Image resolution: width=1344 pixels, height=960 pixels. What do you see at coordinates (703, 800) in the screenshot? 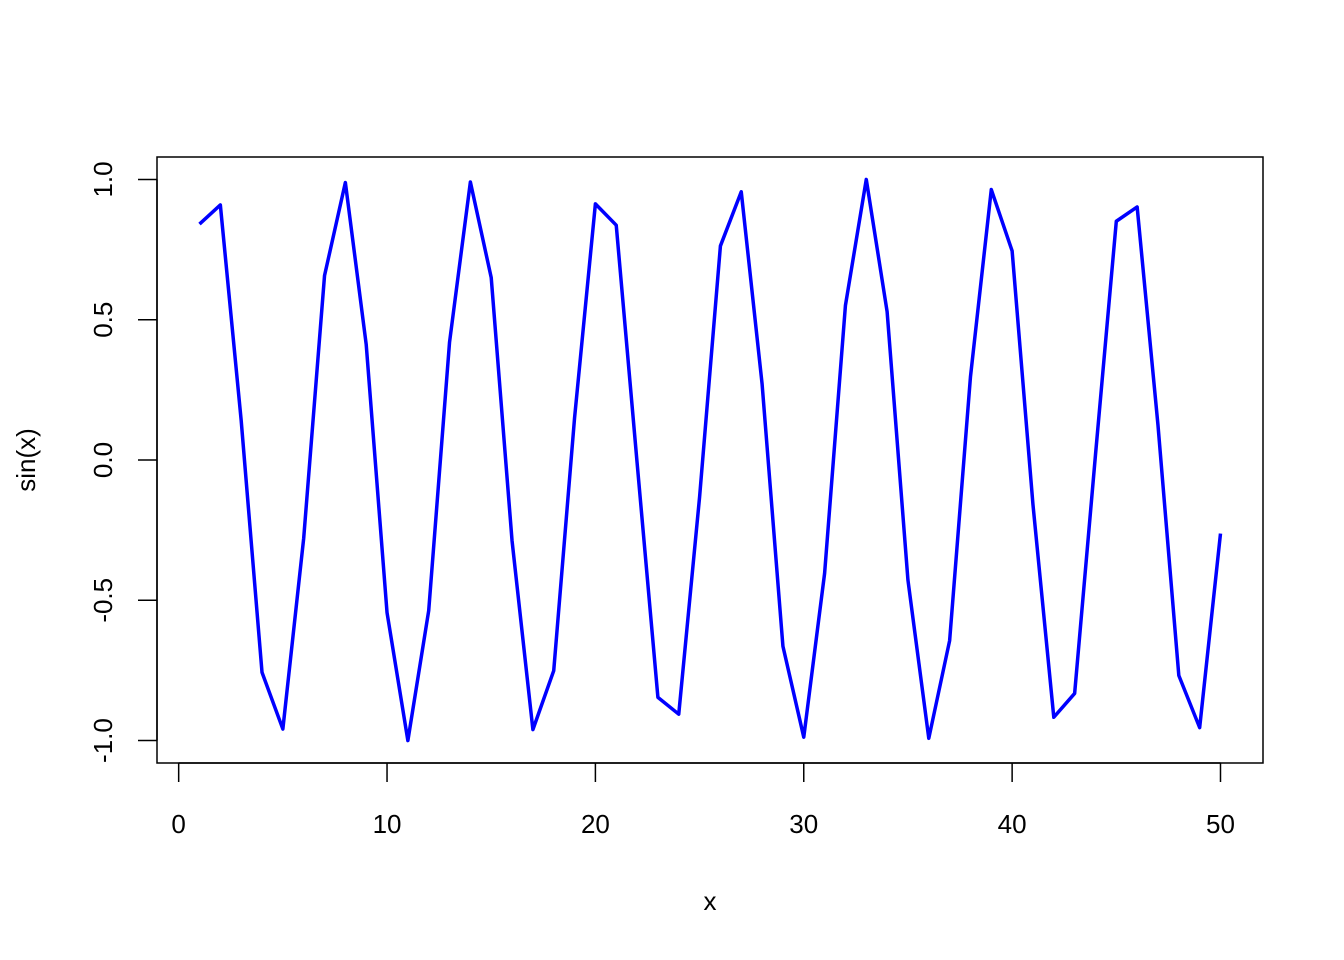
I see `x-axis: 0 10 20 30 40 50` at bounding box center [703, 800].